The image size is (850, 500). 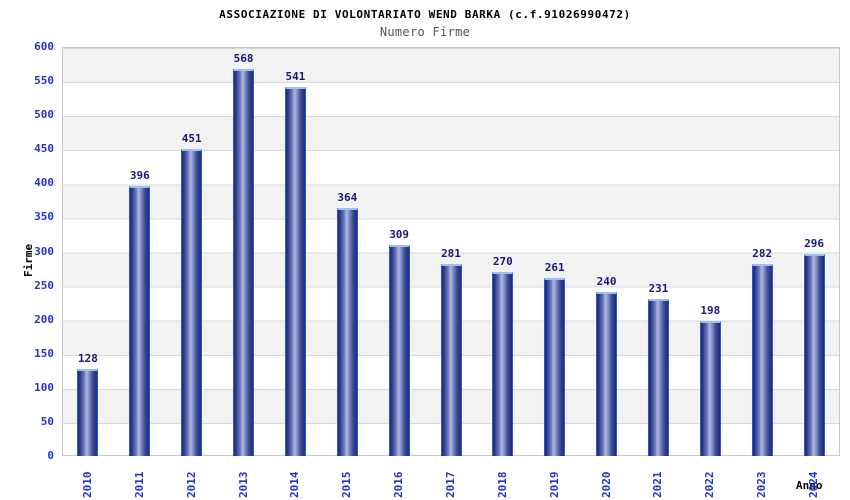 What do you see at coordinates (44, 387) in the screenshot?
I see `y-tick-label: 100` at bounding box center [44, 387].